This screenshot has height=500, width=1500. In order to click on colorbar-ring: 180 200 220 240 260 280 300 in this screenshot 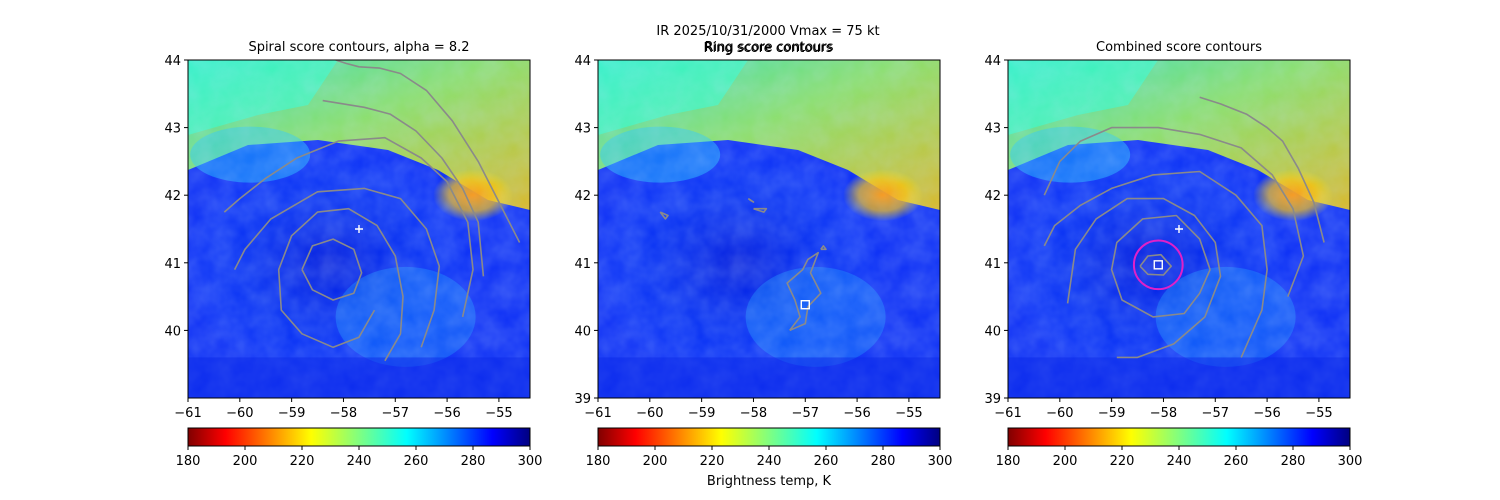, I will do `click(769, 448)`.